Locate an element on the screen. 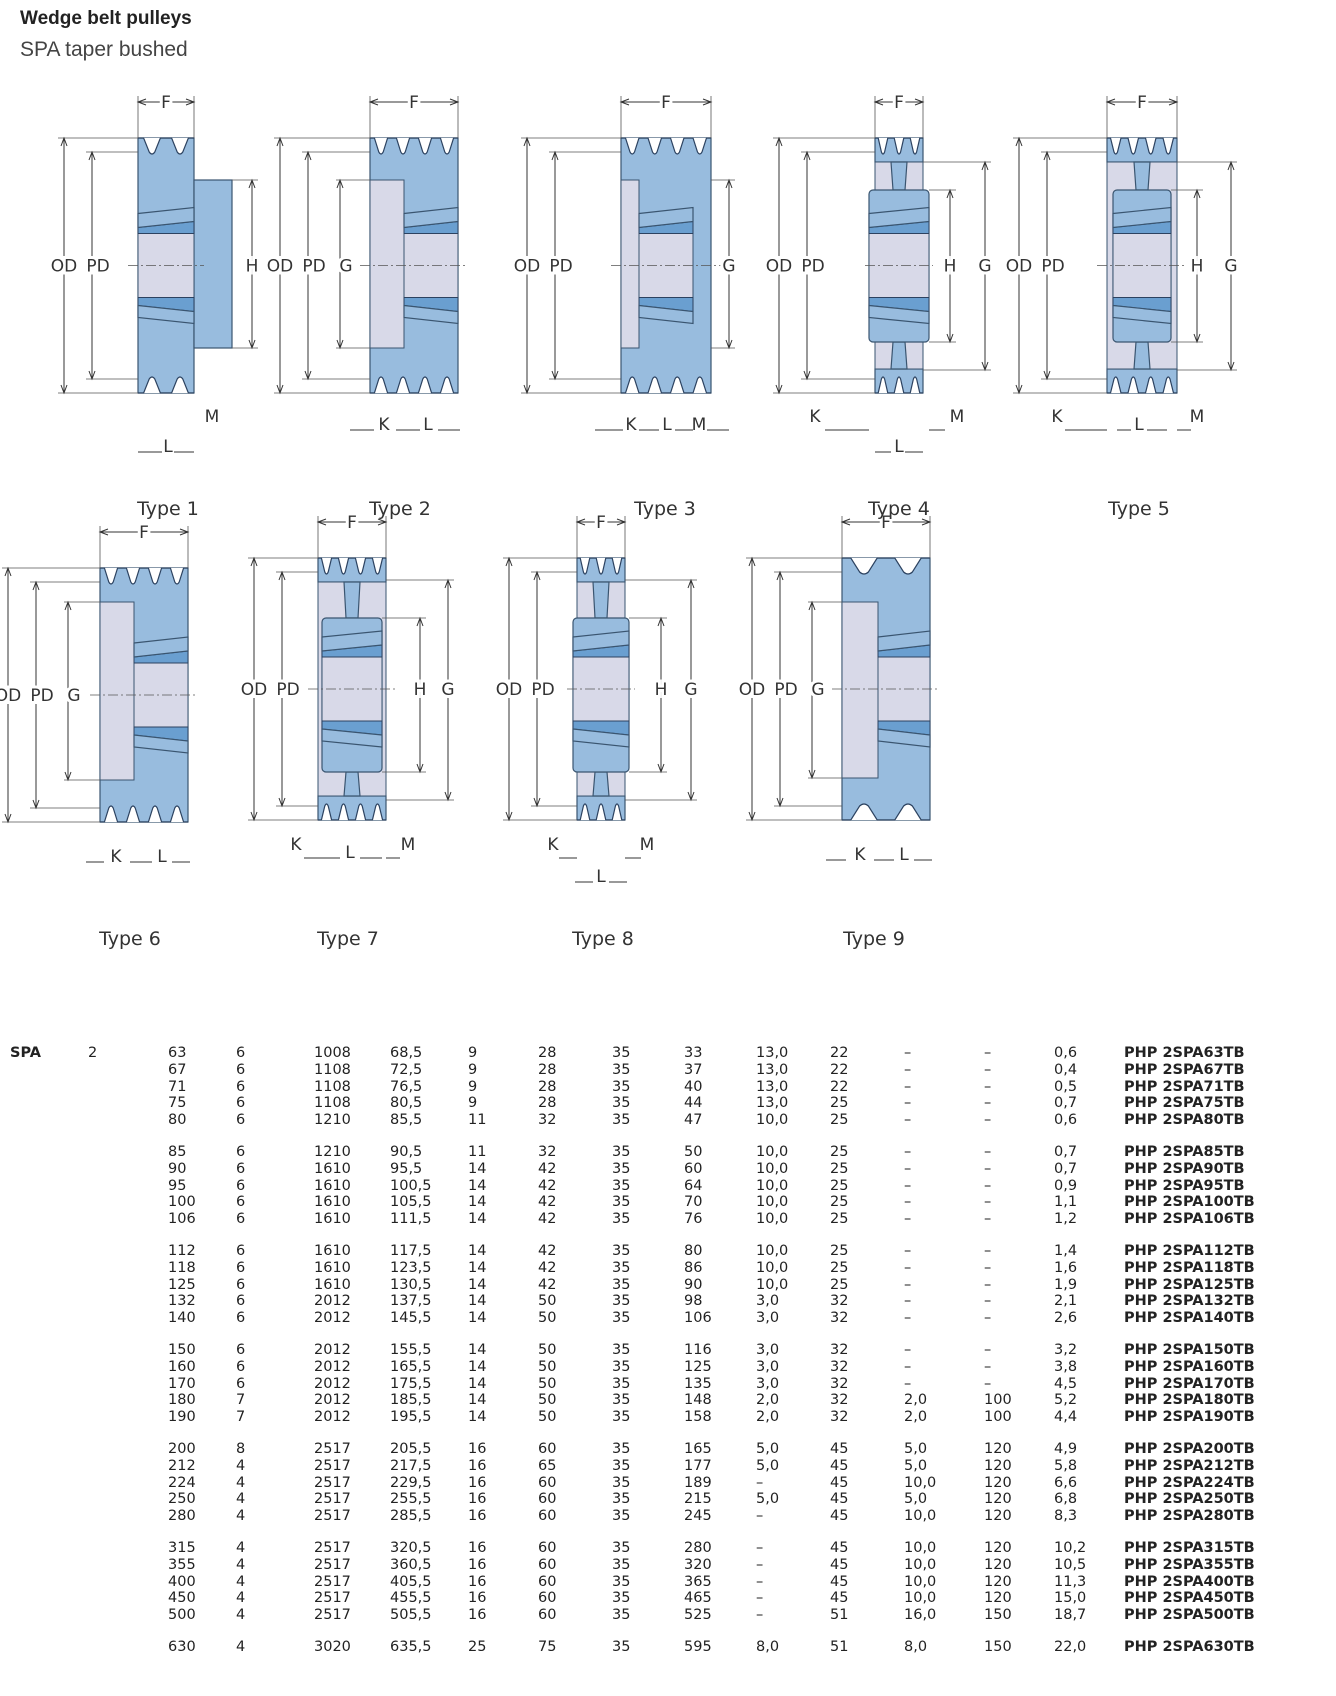 Image resolution: width=1336 pixels, height=1696 pixels. g-label: G is located at coordinates (345, 267).